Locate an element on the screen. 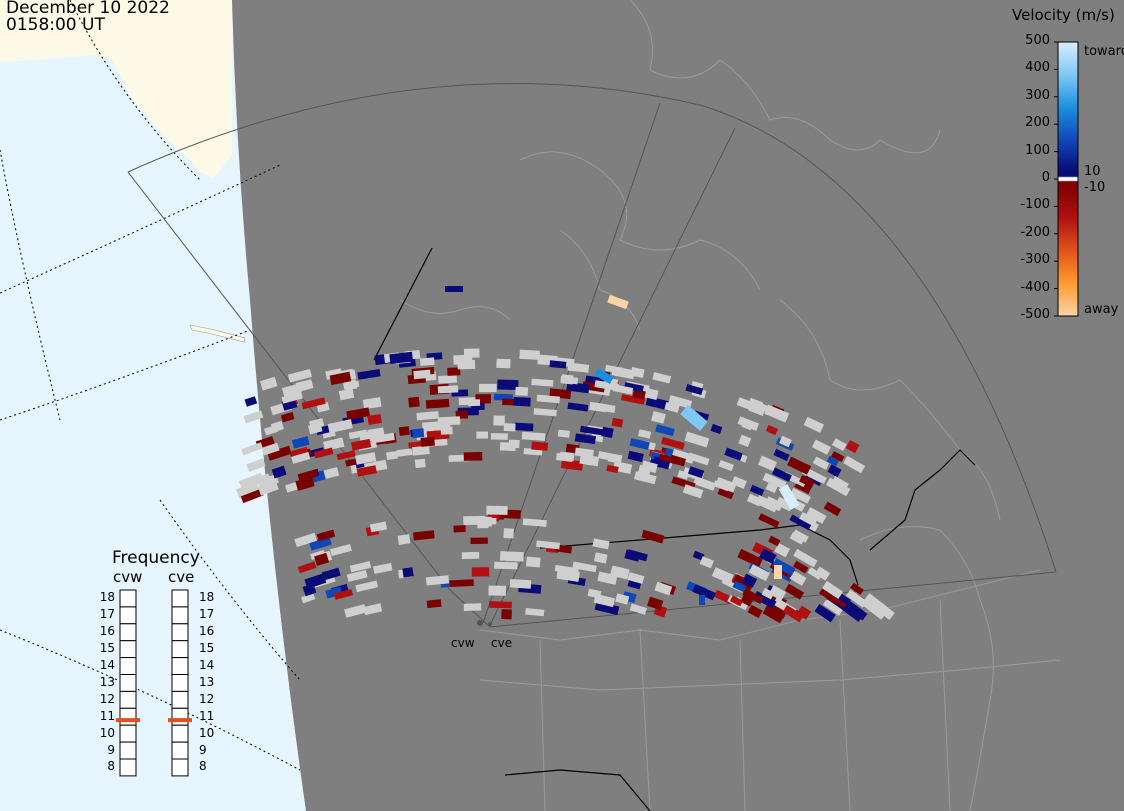  legend-away-label: away is located at coordinates (1101, 309).